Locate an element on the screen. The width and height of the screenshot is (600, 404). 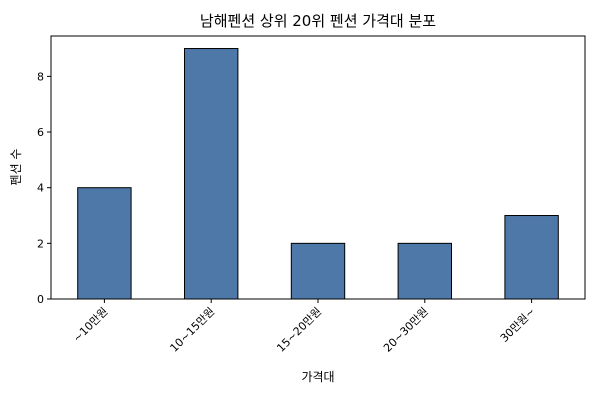
x-tick-label: 10~15만원 is located at coordinates (193, 330).